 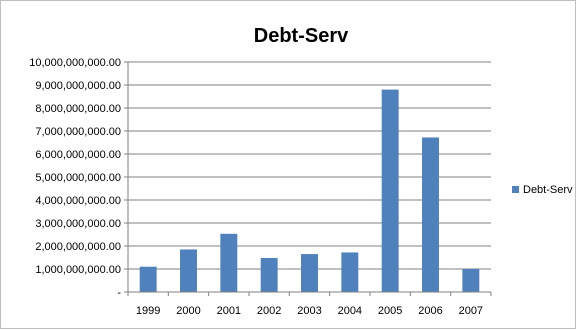 I want to click on x-tick-label: 2006, so click(x=430, y=311).